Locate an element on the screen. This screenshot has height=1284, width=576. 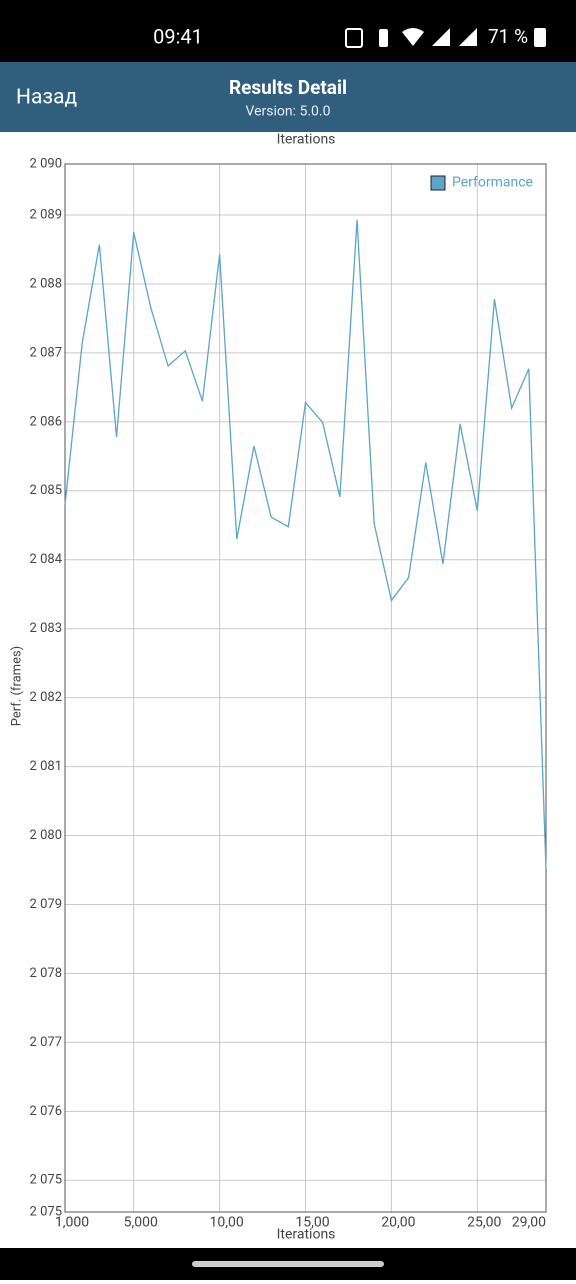
x-axis-label: Iterations is located at coordinates (306, 1235).